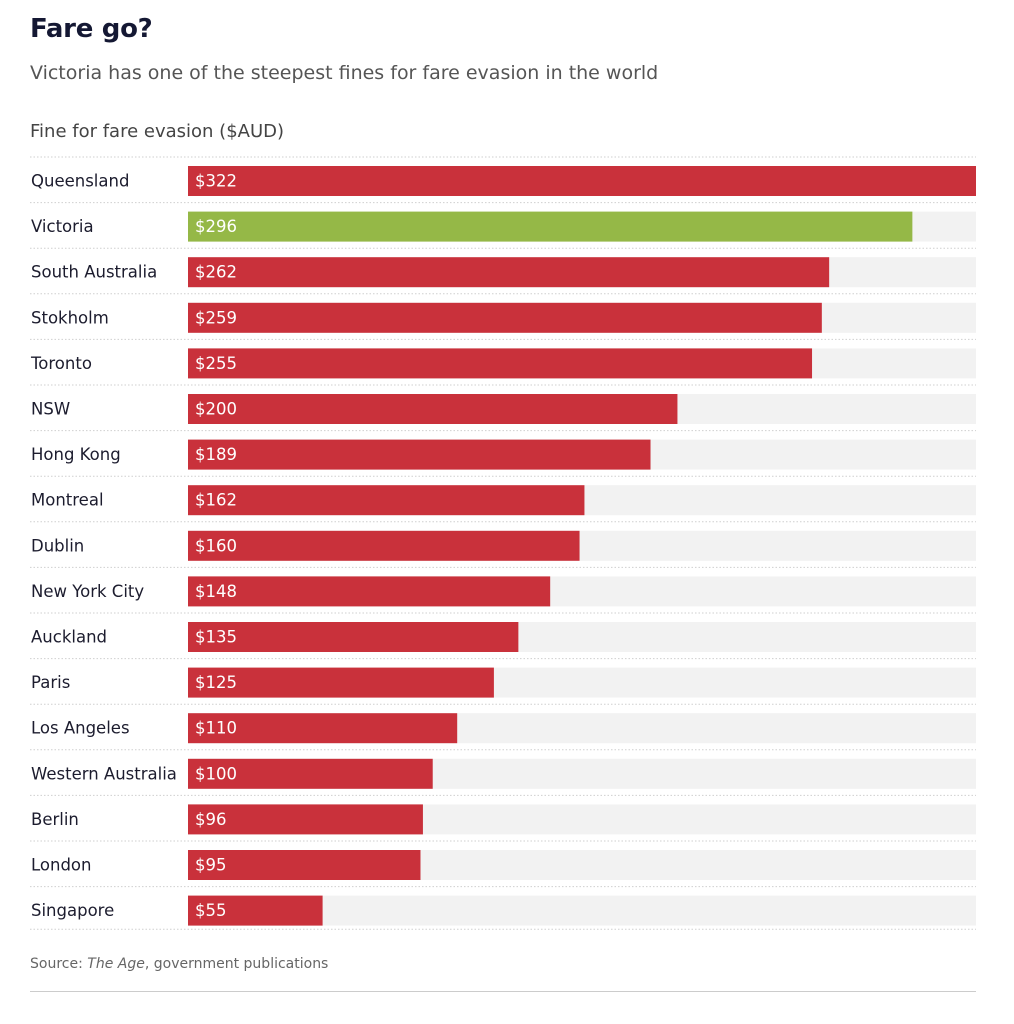 The height and width of the screenshot is (1024, 1014). Describe the element at coordinates (216, 272) in the screenshot. I see `value-label-south-australia: $262` at that location.